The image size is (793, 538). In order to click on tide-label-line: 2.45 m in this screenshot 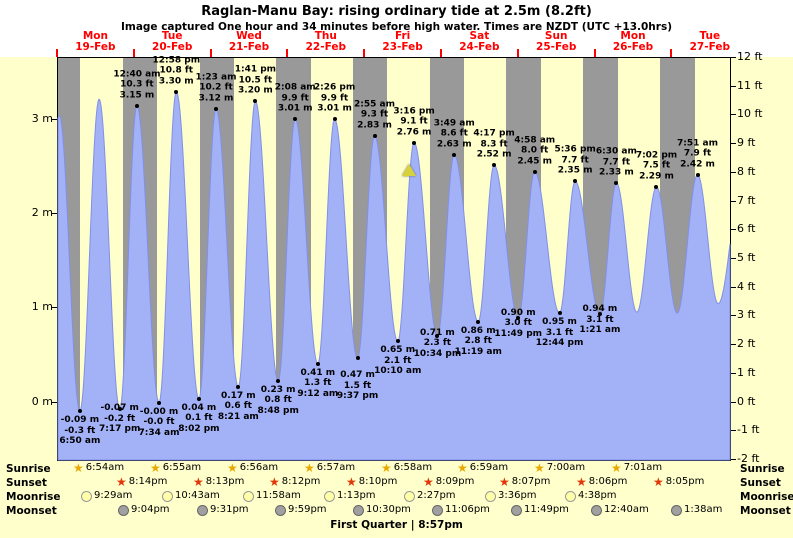, I will do `click(535, 161)`.